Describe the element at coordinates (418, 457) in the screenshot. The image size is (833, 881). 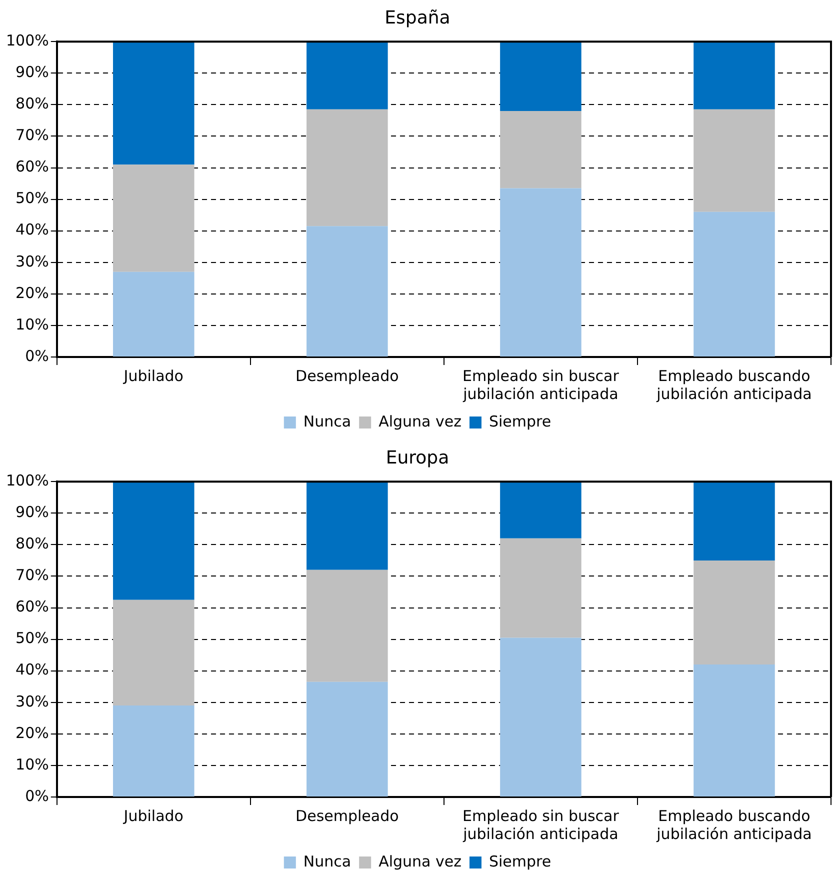
I see `chart-title: Europa` at that location.